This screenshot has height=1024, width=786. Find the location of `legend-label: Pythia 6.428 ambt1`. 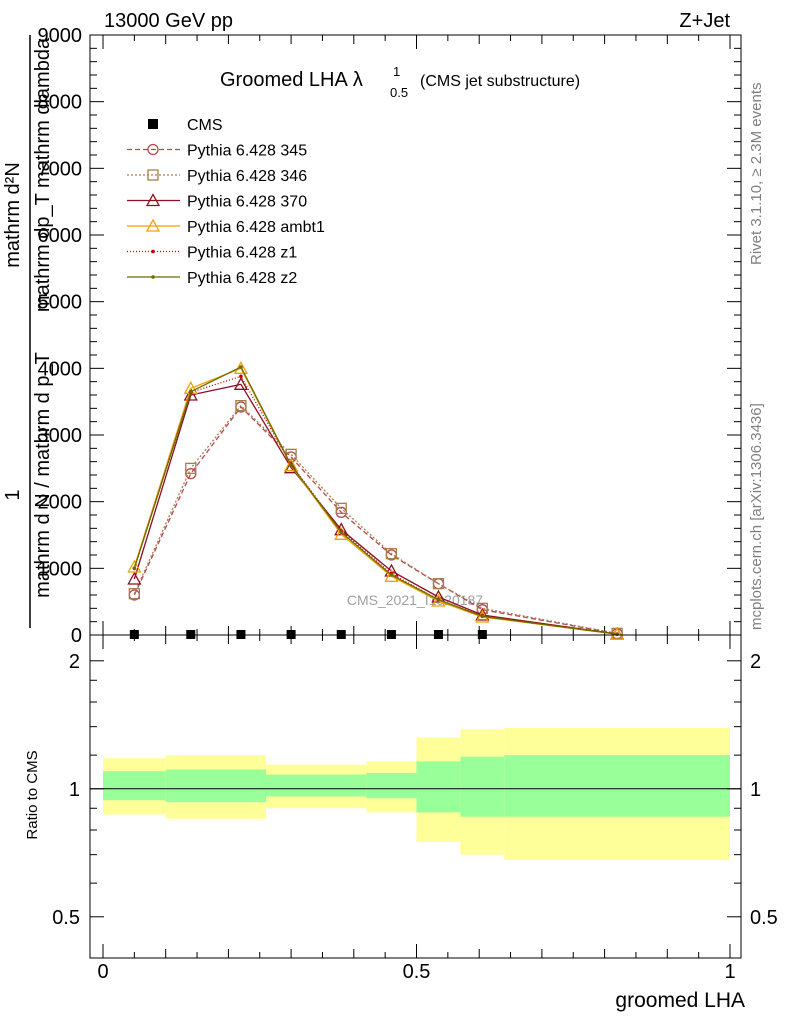

legend-label: Pythia 6.428 ambt1 is located at coordinates (256, 227).